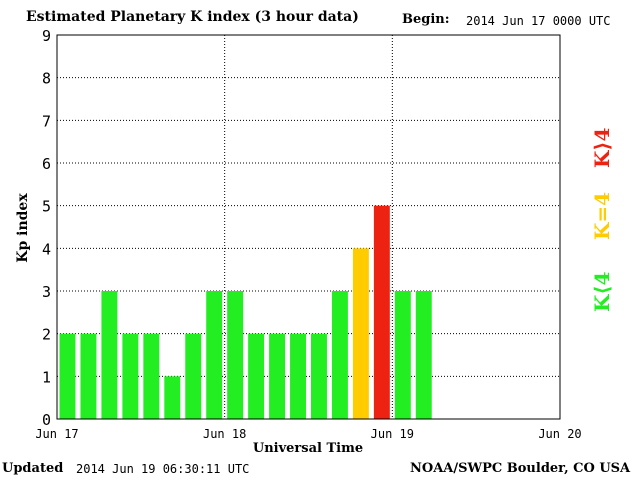 The height and width of the screenshot is (480, 640). What do you see at coordinates (46, 207) in the screenshot?
I see `y-tick-label: 5` at bounding box center [46, 207].